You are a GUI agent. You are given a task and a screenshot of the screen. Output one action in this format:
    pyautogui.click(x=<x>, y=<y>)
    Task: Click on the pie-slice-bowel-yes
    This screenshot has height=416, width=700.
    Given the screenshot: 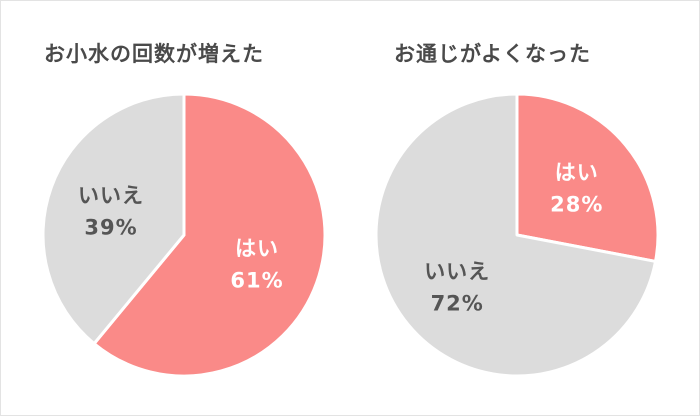 What is the action you would take?
    pyautogui.click(x=587, y=177)
    